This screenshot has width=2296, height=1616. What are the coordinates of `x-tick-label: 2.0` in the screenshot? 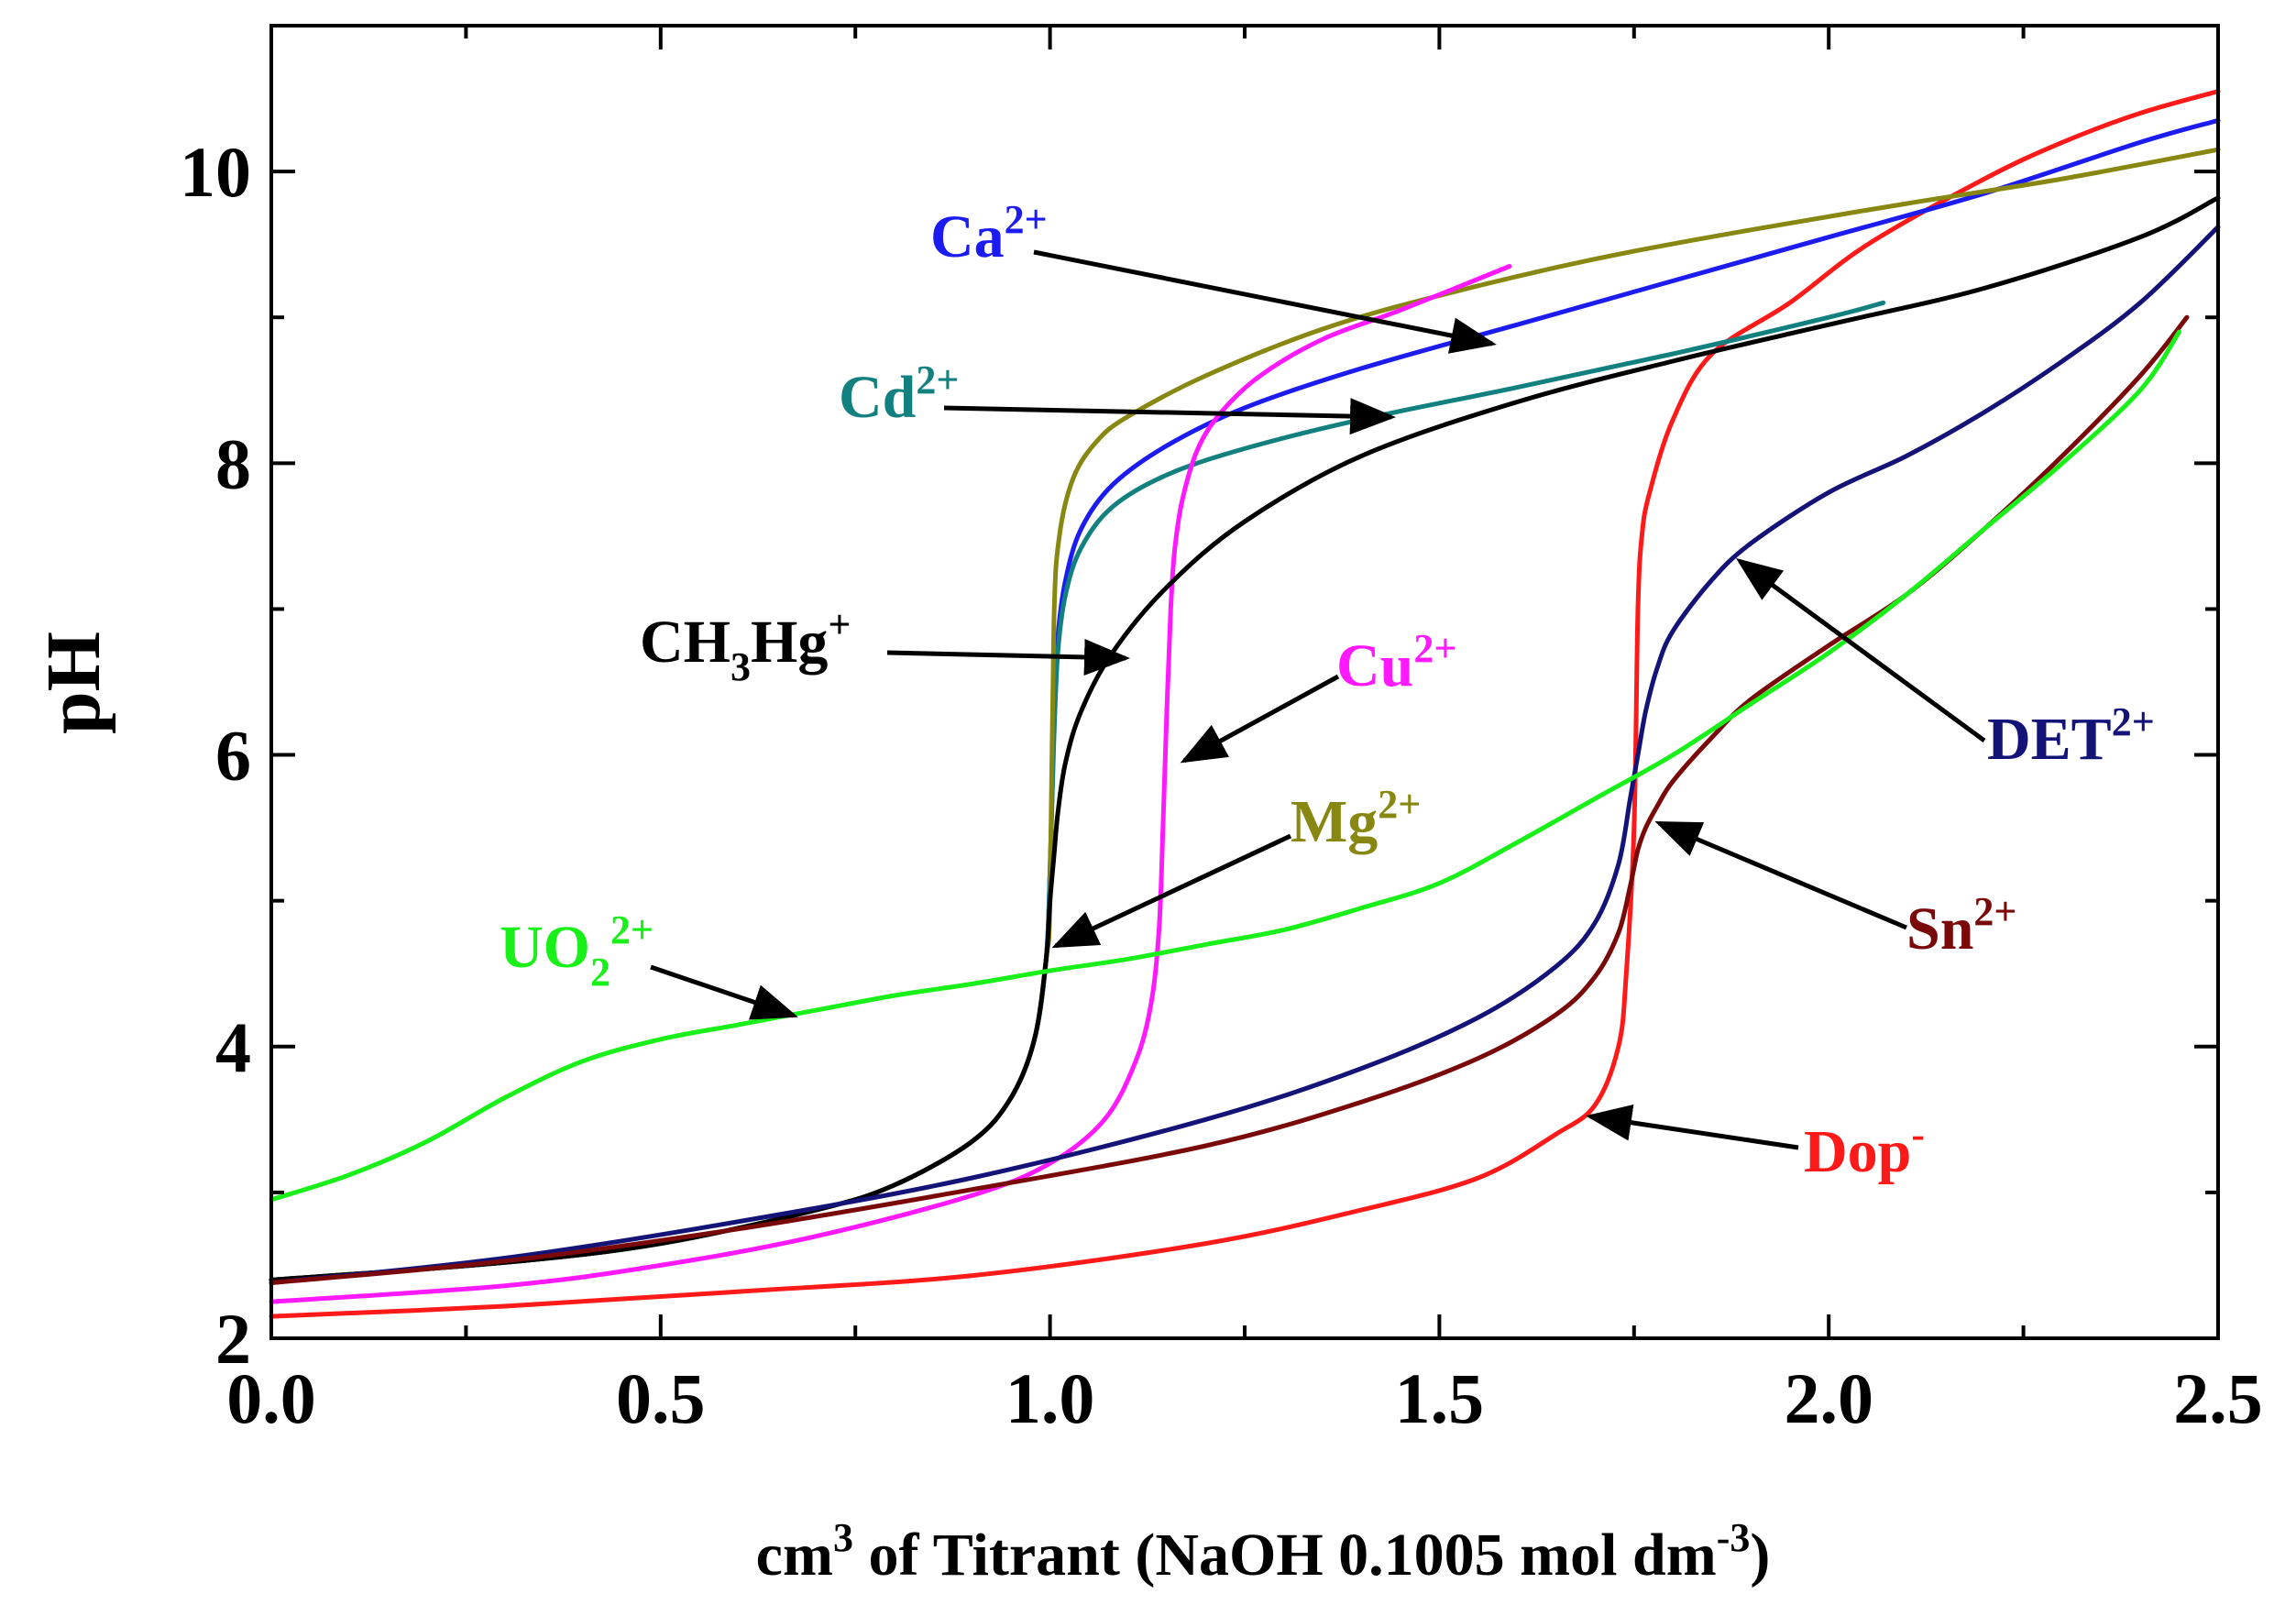 It's located at (1828, 1398).